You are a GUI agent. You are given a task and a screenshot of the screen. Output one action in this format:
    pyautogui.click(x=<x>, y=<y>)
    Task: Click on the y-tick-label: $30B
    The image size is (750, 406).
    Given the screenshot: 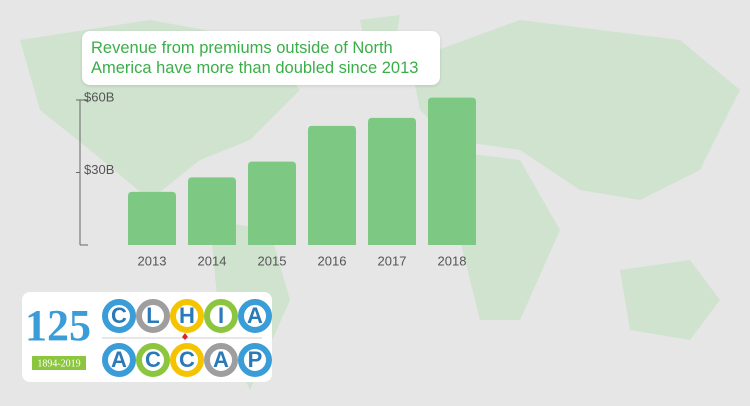 What is the action you would take?
    pyautogui.click(x=99, y=169)
    